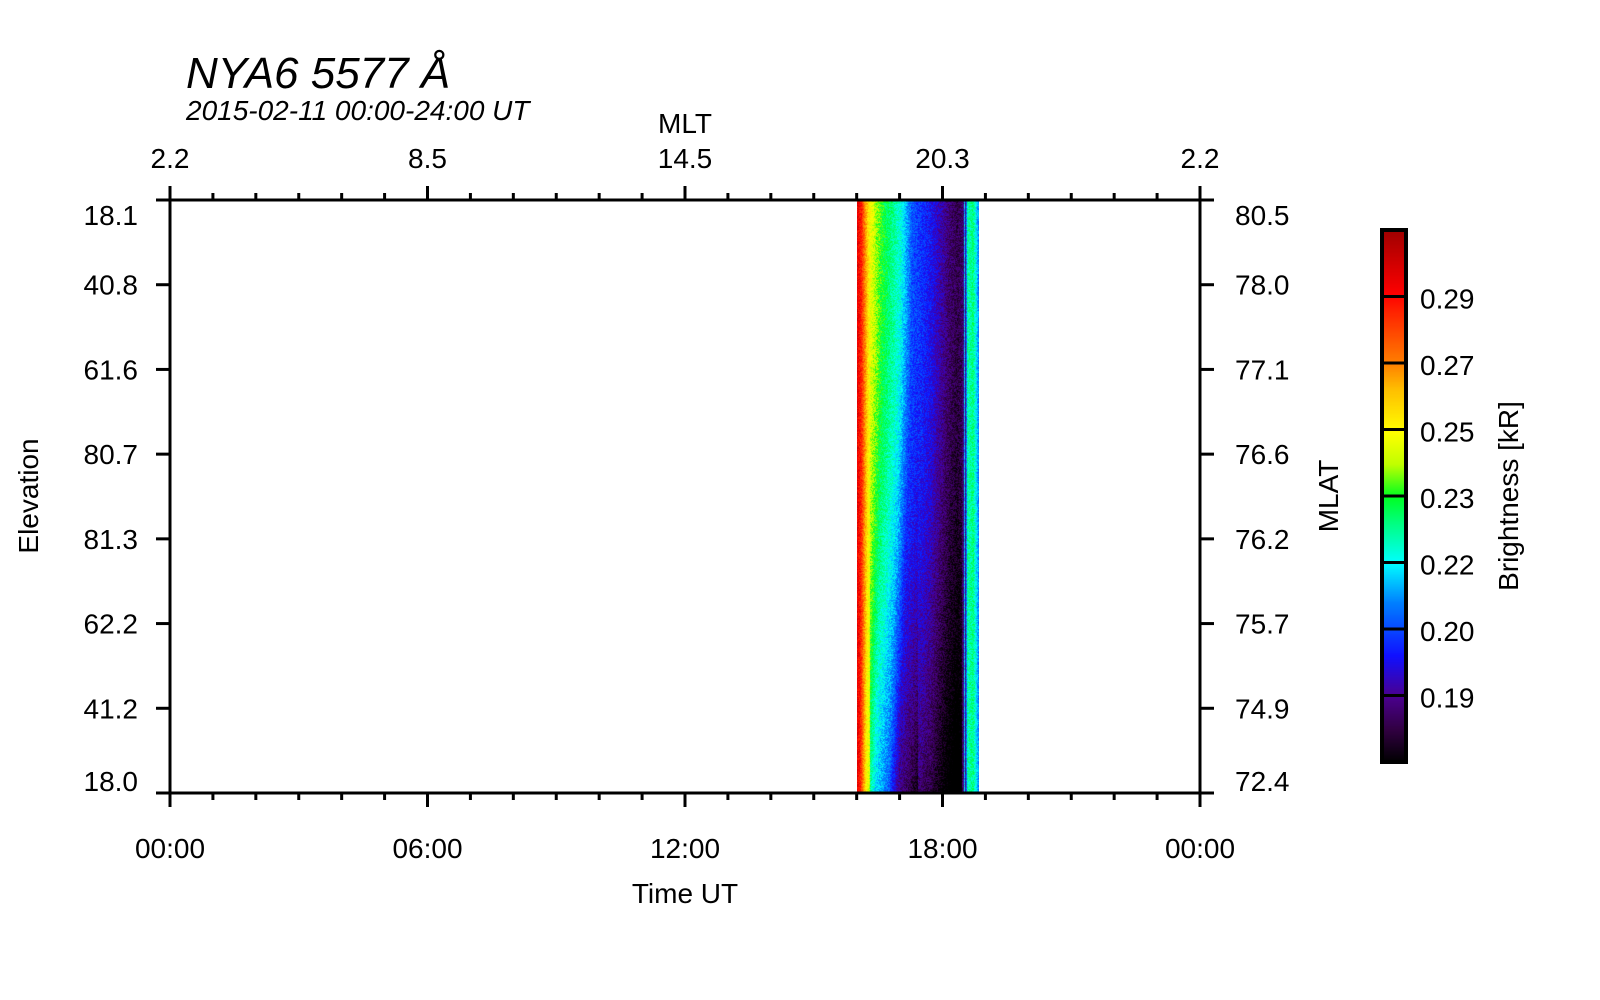 The image size is (1600, 1000). What do you see at coordinates (685, 158) in the screenshot?
I see `top-tick-label: 14.5` at bounding box center [685, 158].